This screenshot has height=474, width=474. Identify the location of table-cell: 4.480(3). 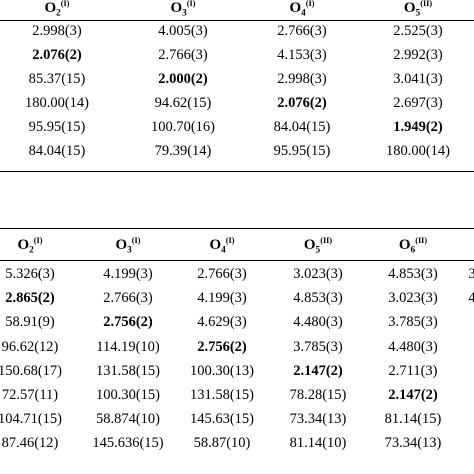
(318, 322).